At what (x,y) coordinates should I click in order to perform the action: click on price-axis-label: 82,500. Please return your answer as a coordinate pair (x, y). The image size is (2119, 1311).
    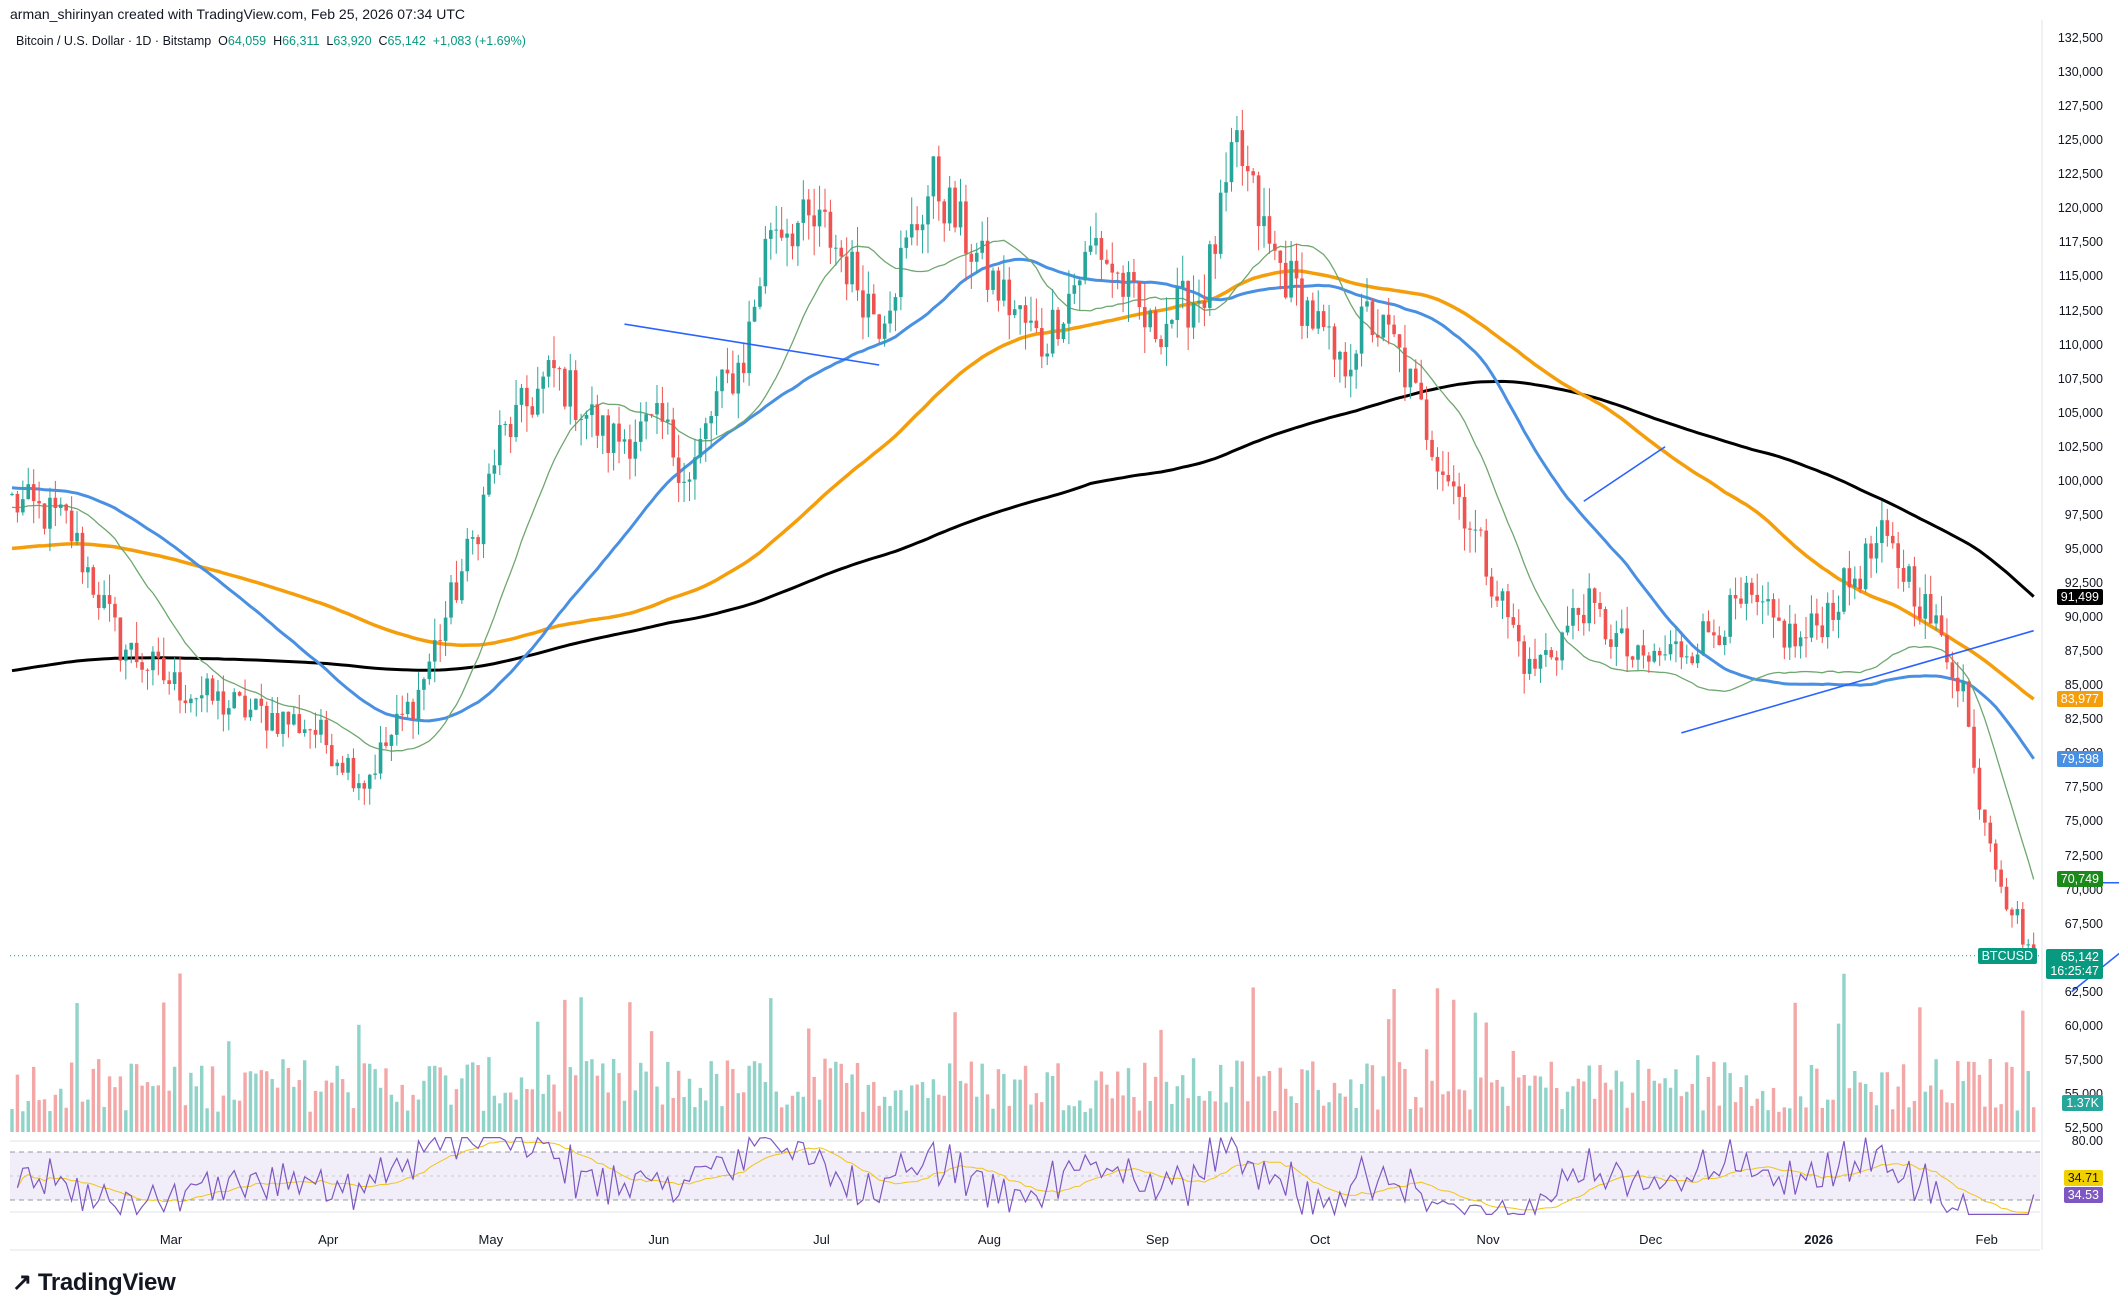
    Looking at the image, I should click on (2083, 719).